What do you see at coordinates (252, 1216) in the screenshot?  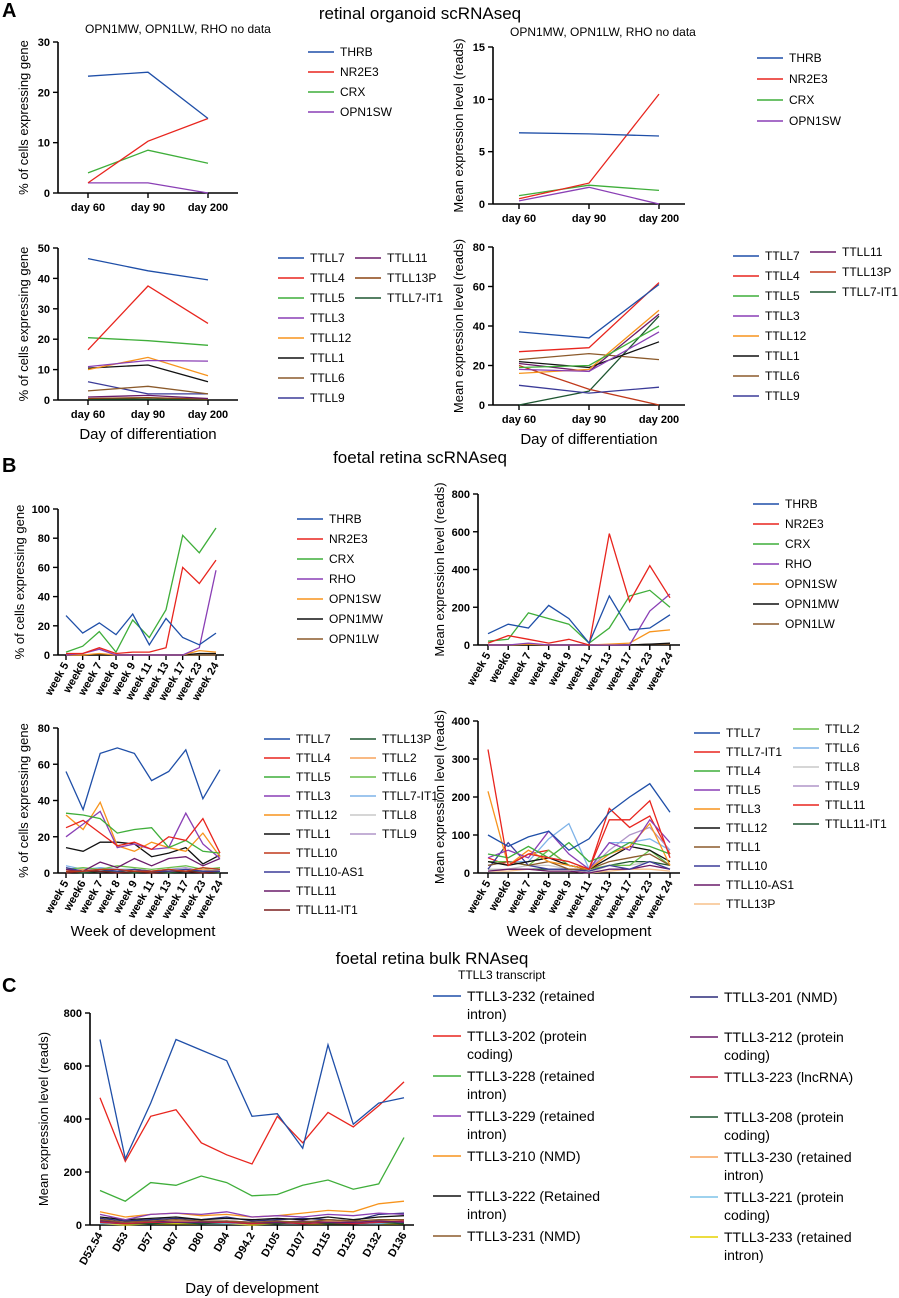 I see `series-line-ttll3-229-retained-intron-` at bounding box center [252, 1216].